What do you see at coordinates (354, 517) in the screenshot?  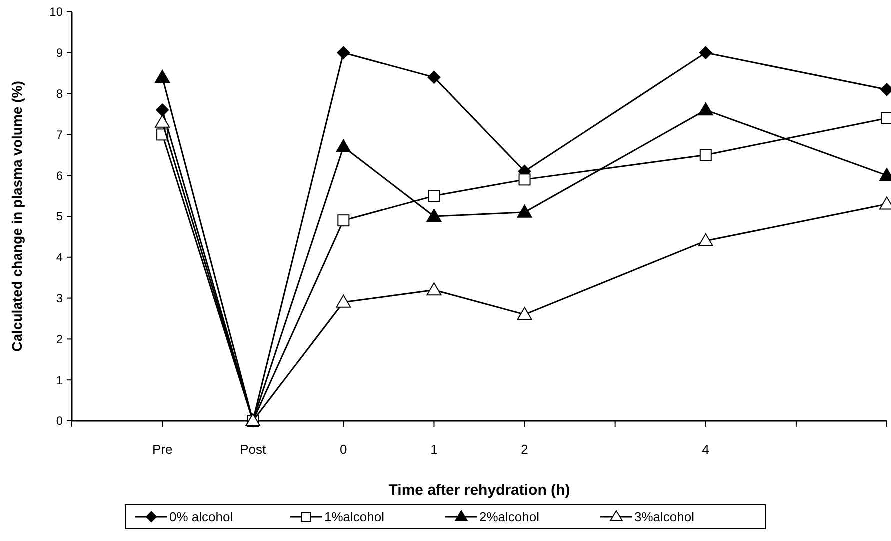 I see `legend-label: 1%alcohol` at bounding box center [354, 517].